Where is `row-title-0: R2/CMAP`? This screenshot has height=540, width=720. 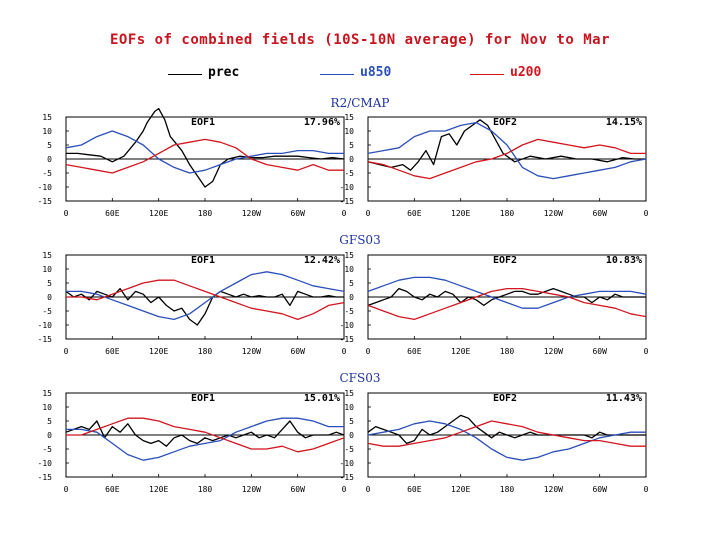 row-title-0: R2/CMAP is located at coordinates (360, 103).